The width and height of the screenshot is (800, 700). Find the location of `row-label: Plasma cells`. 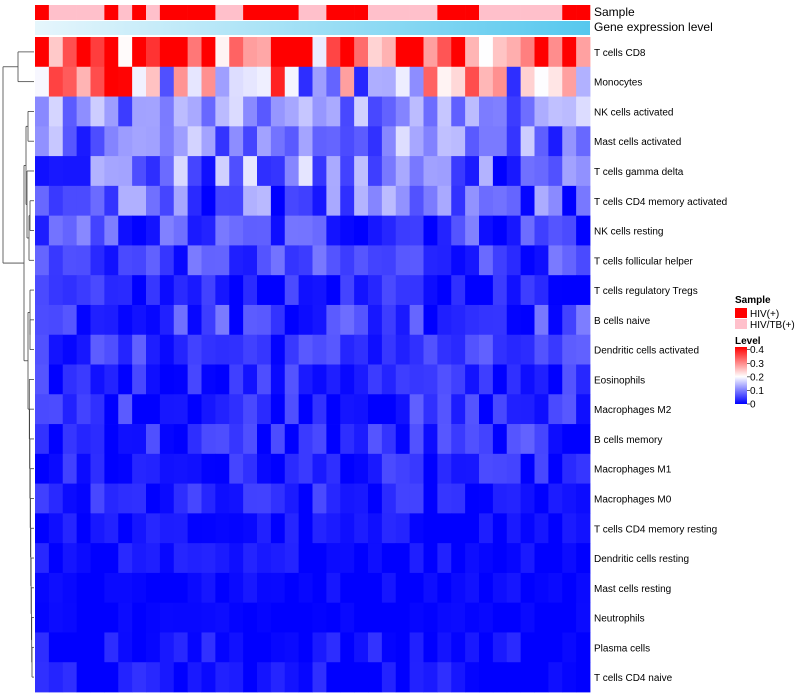

row-label: Plasma cells is located at coordinates (622, 648).